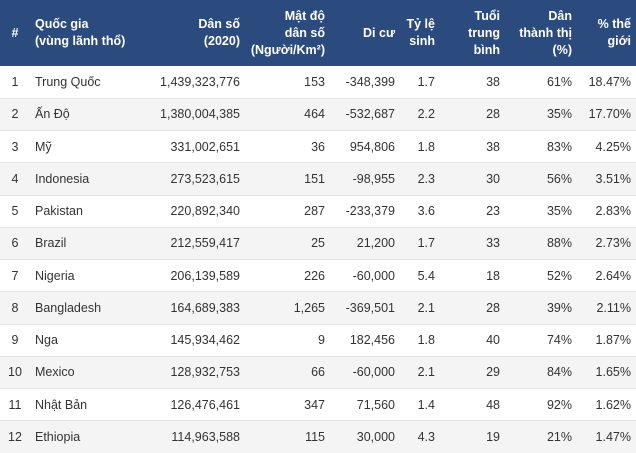 The image size is (636, 453). What do you see at coordinates (541, 308) in the screenshot?
I see `table-cell: 39%` at bounding box center [541, 308].